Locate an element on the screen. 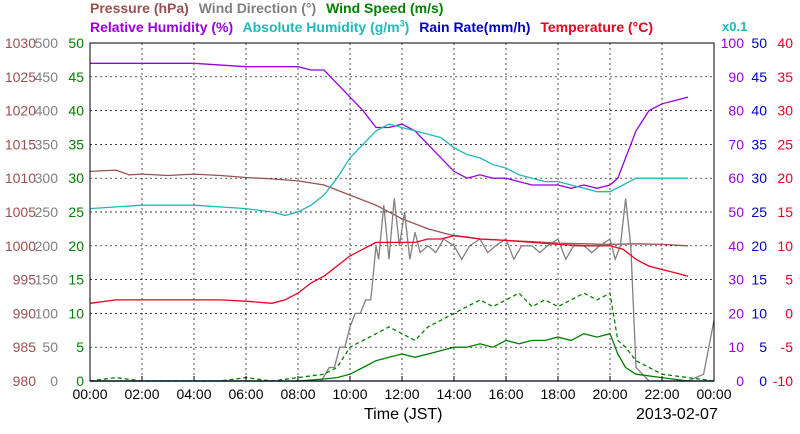 The width and height of the screenshot is (800, 434). date-label: 2013-02-07 is located at coordinates (677, 414).